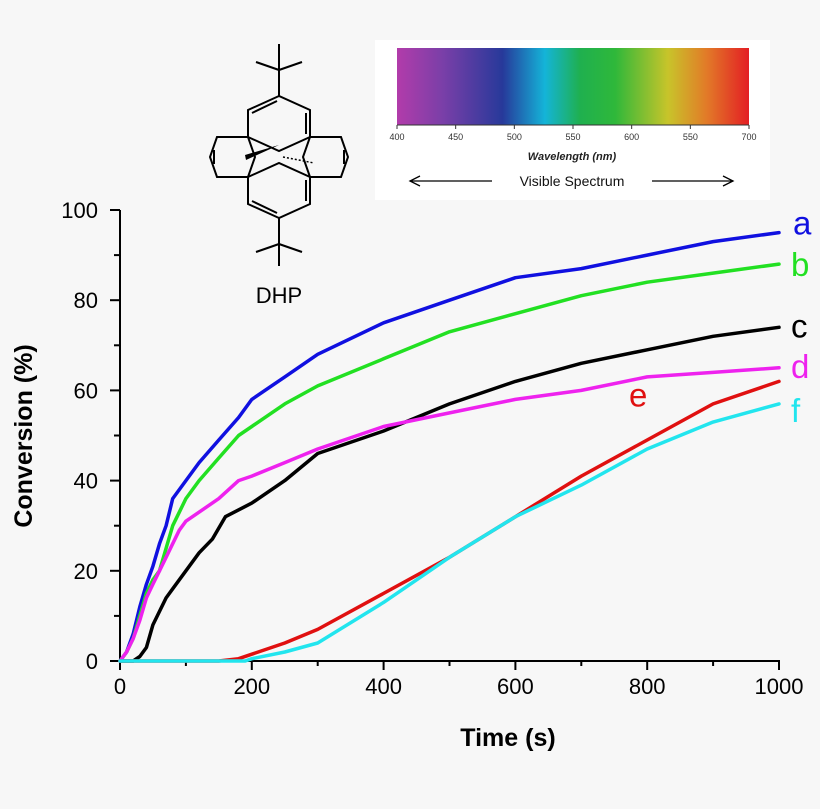 This screenshot has width=820, height=809. I want to click on spectrum-gradient-bar, so click(573, 86).